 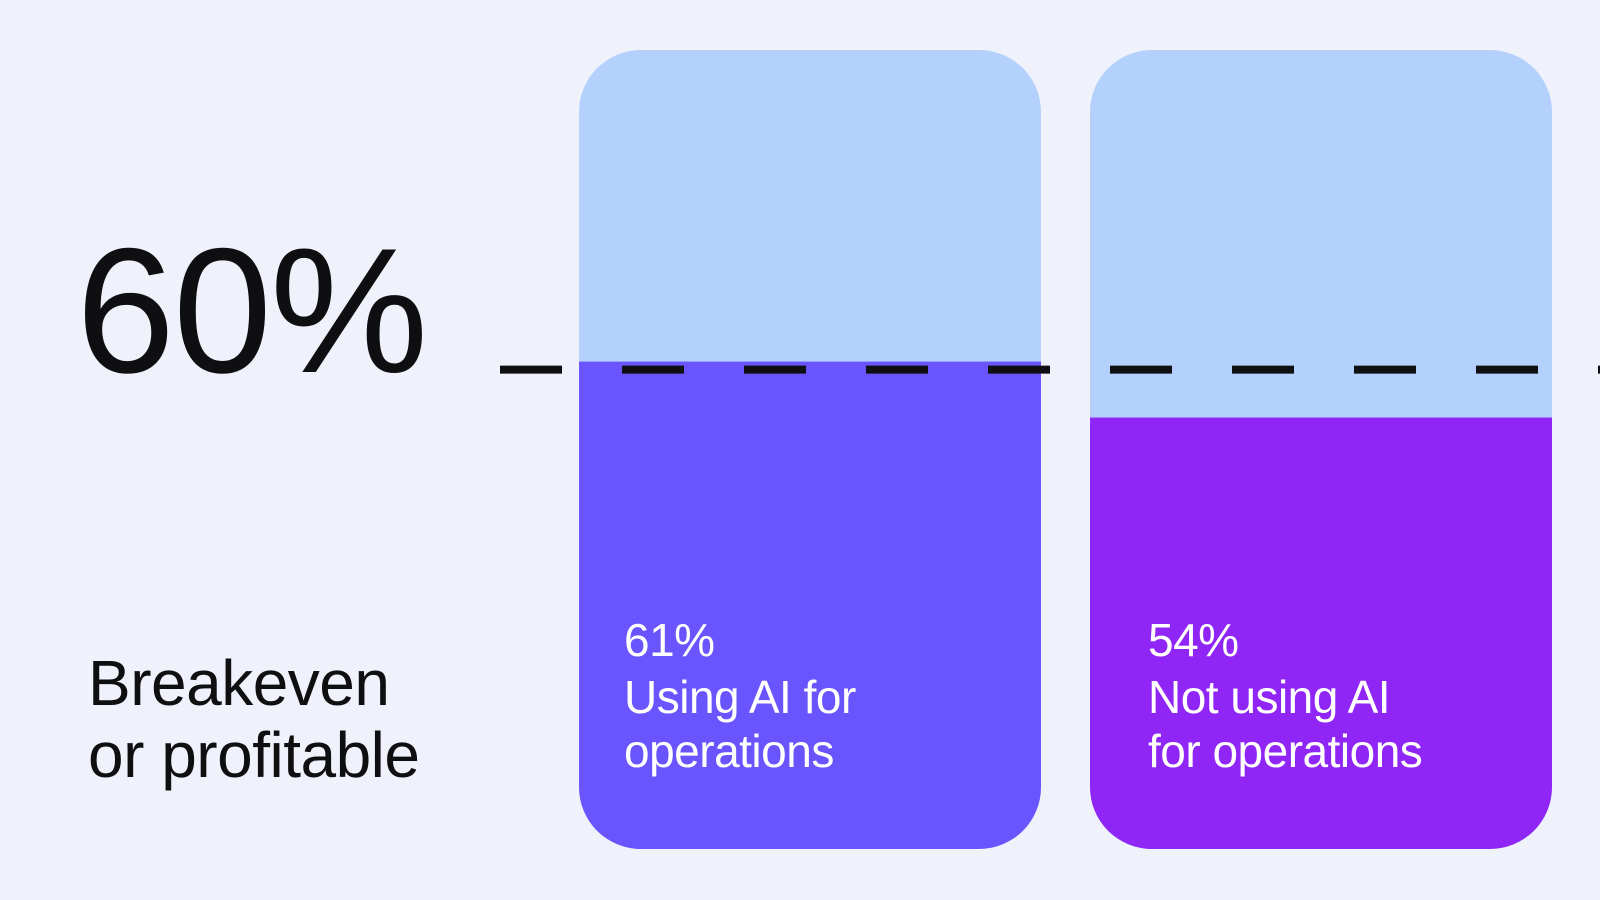 I want to click on bar-category-line-0b: operations, so click(x=729, y=750).